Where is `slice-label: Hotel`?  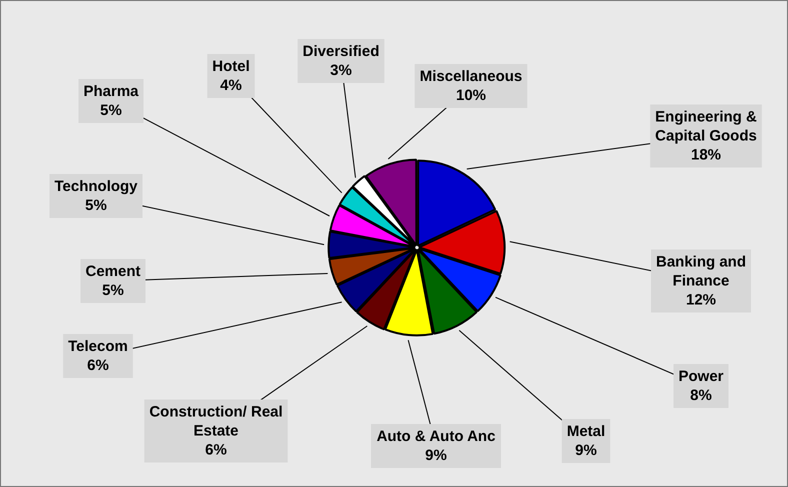 slice-label: Hotel is located at coordinates (231, 67).